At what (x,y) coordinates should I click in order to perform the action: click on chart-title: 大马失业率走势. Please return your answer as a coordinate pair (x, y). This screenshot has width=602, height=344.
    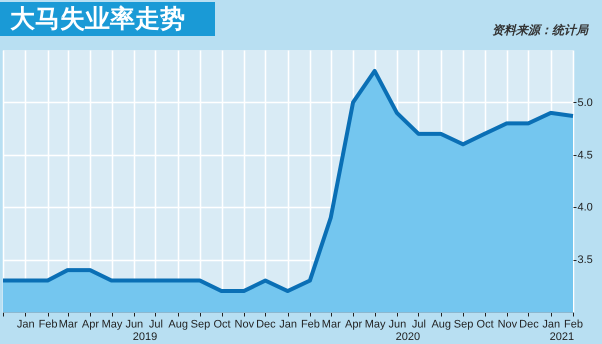
    Looking at the image, I should click on (107, 19).